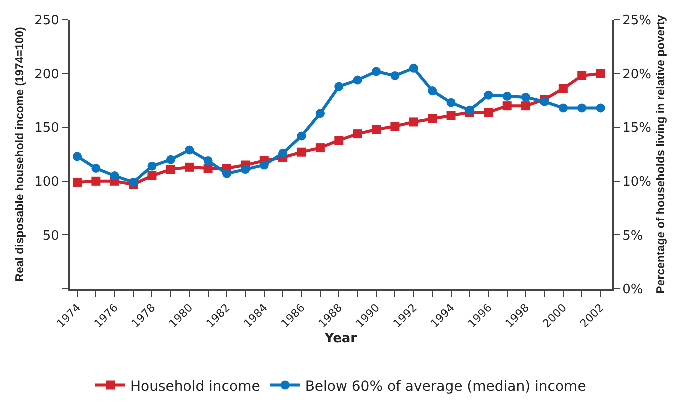 This screenshot has width=678, height=414. What do you see at coordinates (662, 154) in the screenshot?
I see `y2-axis-title: Percentage of households living in relative poverty` at bounding box center [662, 154].